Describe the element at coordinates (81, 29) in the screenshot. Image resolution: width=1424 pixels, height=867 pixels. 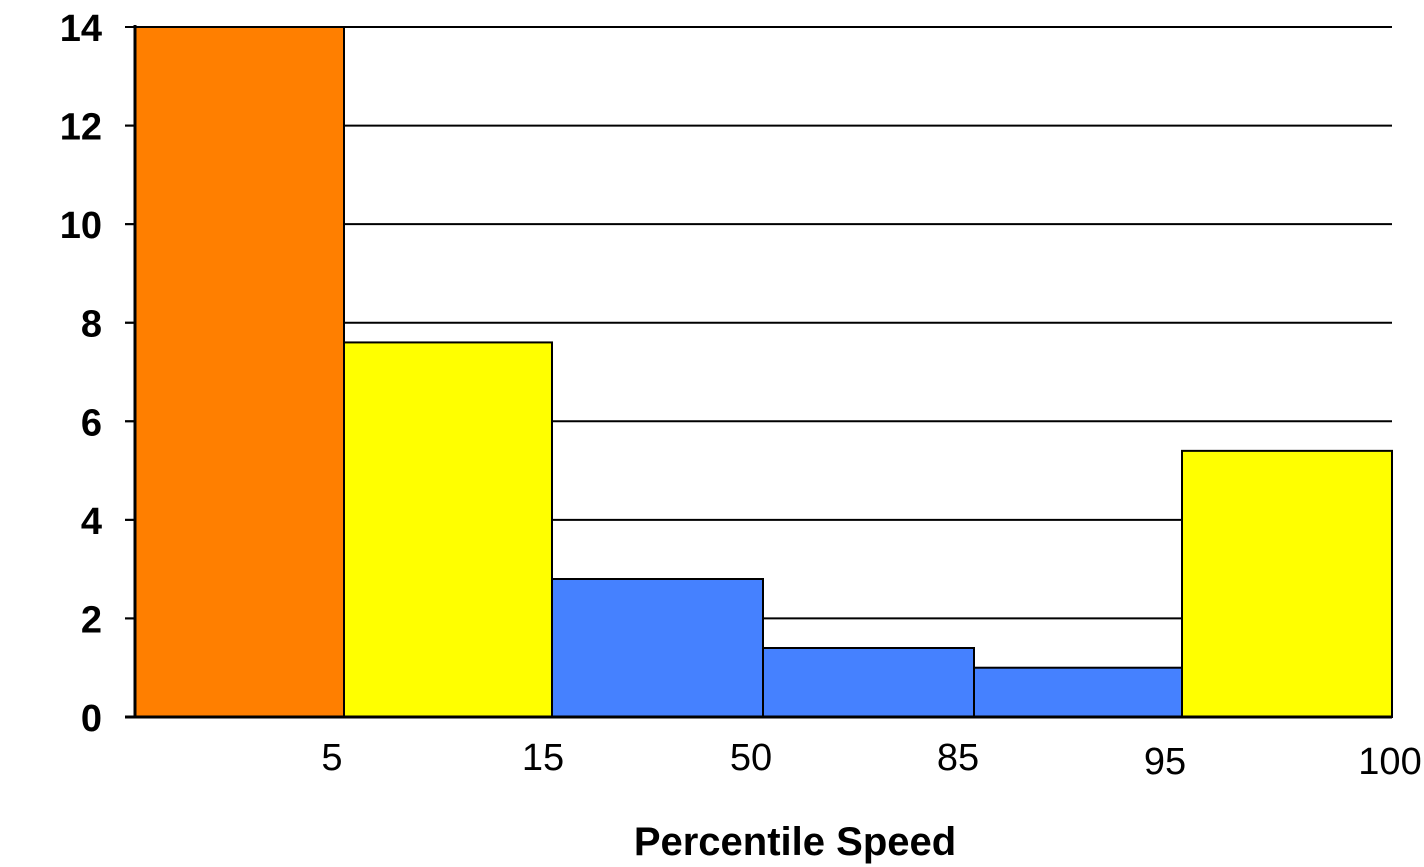
I see `y-tick-label: 14` at that location.